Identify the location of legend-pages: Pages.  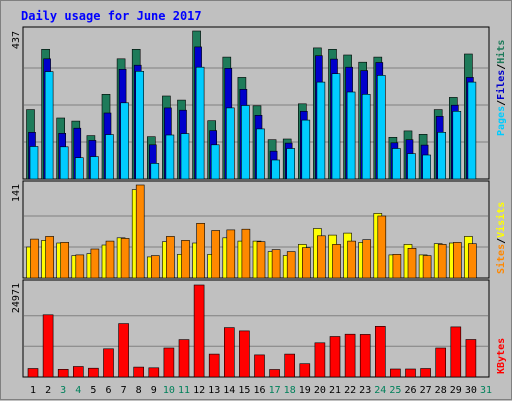
(501, 121).